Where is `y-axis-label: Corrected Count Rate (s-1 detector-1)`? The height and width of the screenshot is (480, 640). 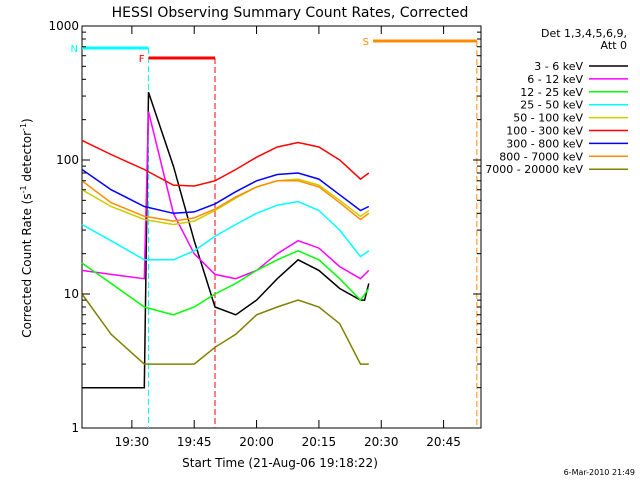
y-axis-label: Corrected Count Rate (s-1 detector-1) is located at coordinates (26, 227).